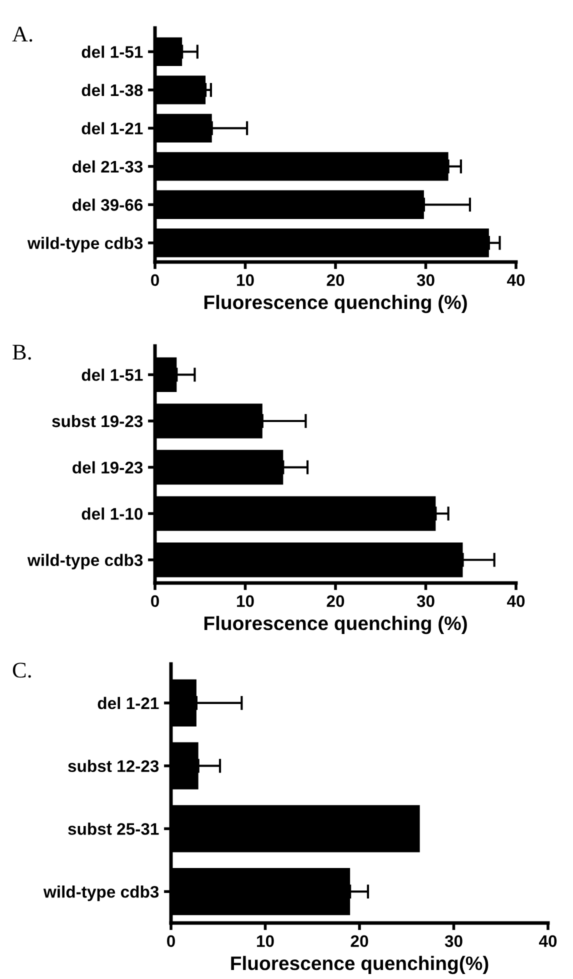  What do you see at coordinates (22, 34) in the screenshot?
I see `chart-title: A.` at bounding box center [22, 34].